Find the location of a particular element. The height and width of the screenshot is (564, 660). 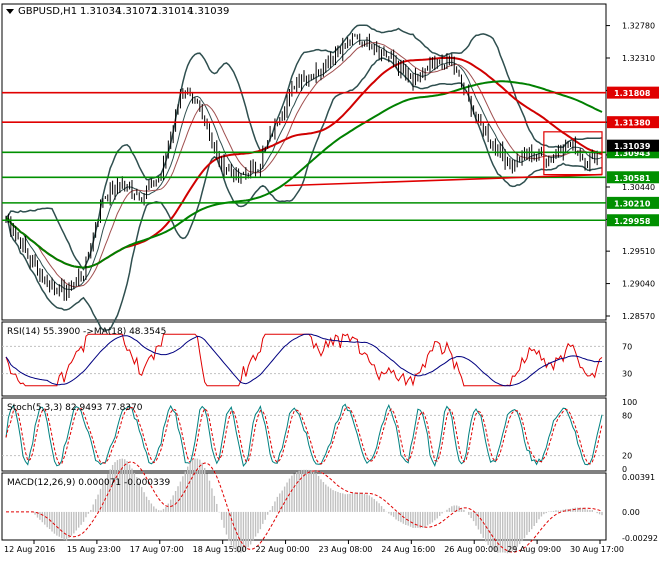

time-tick-label: 29 Aug 09:00 is located at coordinates (534, 549).